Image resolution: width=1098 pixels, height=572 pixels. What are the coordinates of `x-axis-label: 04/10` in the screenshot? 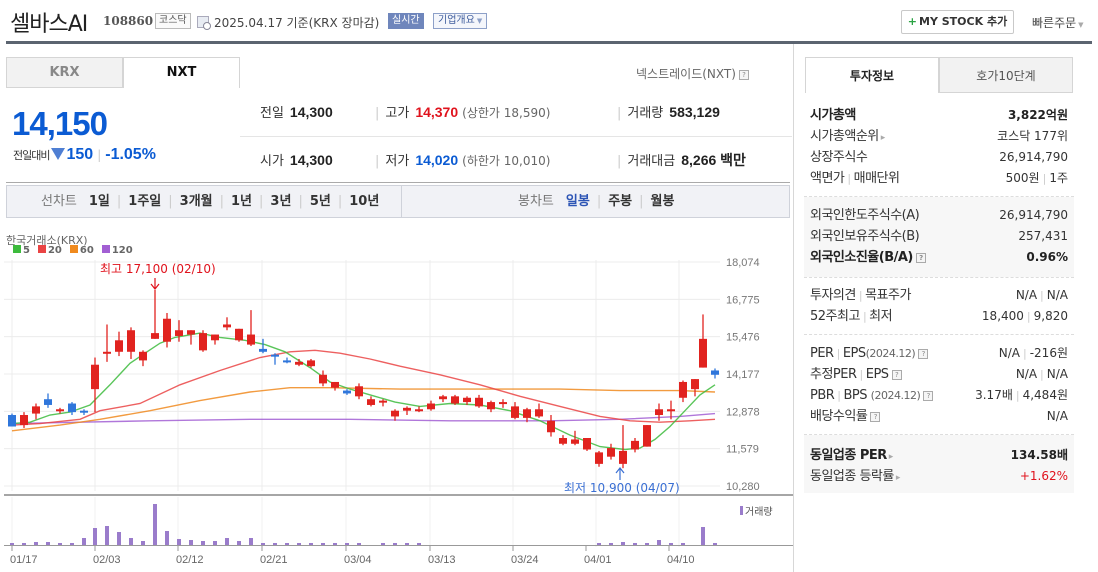 It's located at (681, 560).